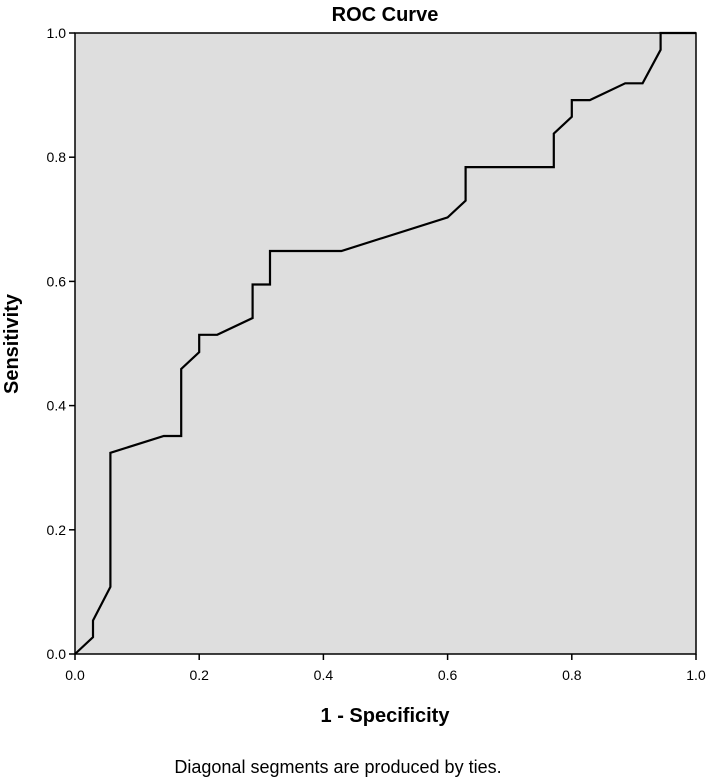  What do you see at coordinates (57, 157) in the screenshot?
I see `y-tick-label: 0.8` at bounding box center [57, 157].